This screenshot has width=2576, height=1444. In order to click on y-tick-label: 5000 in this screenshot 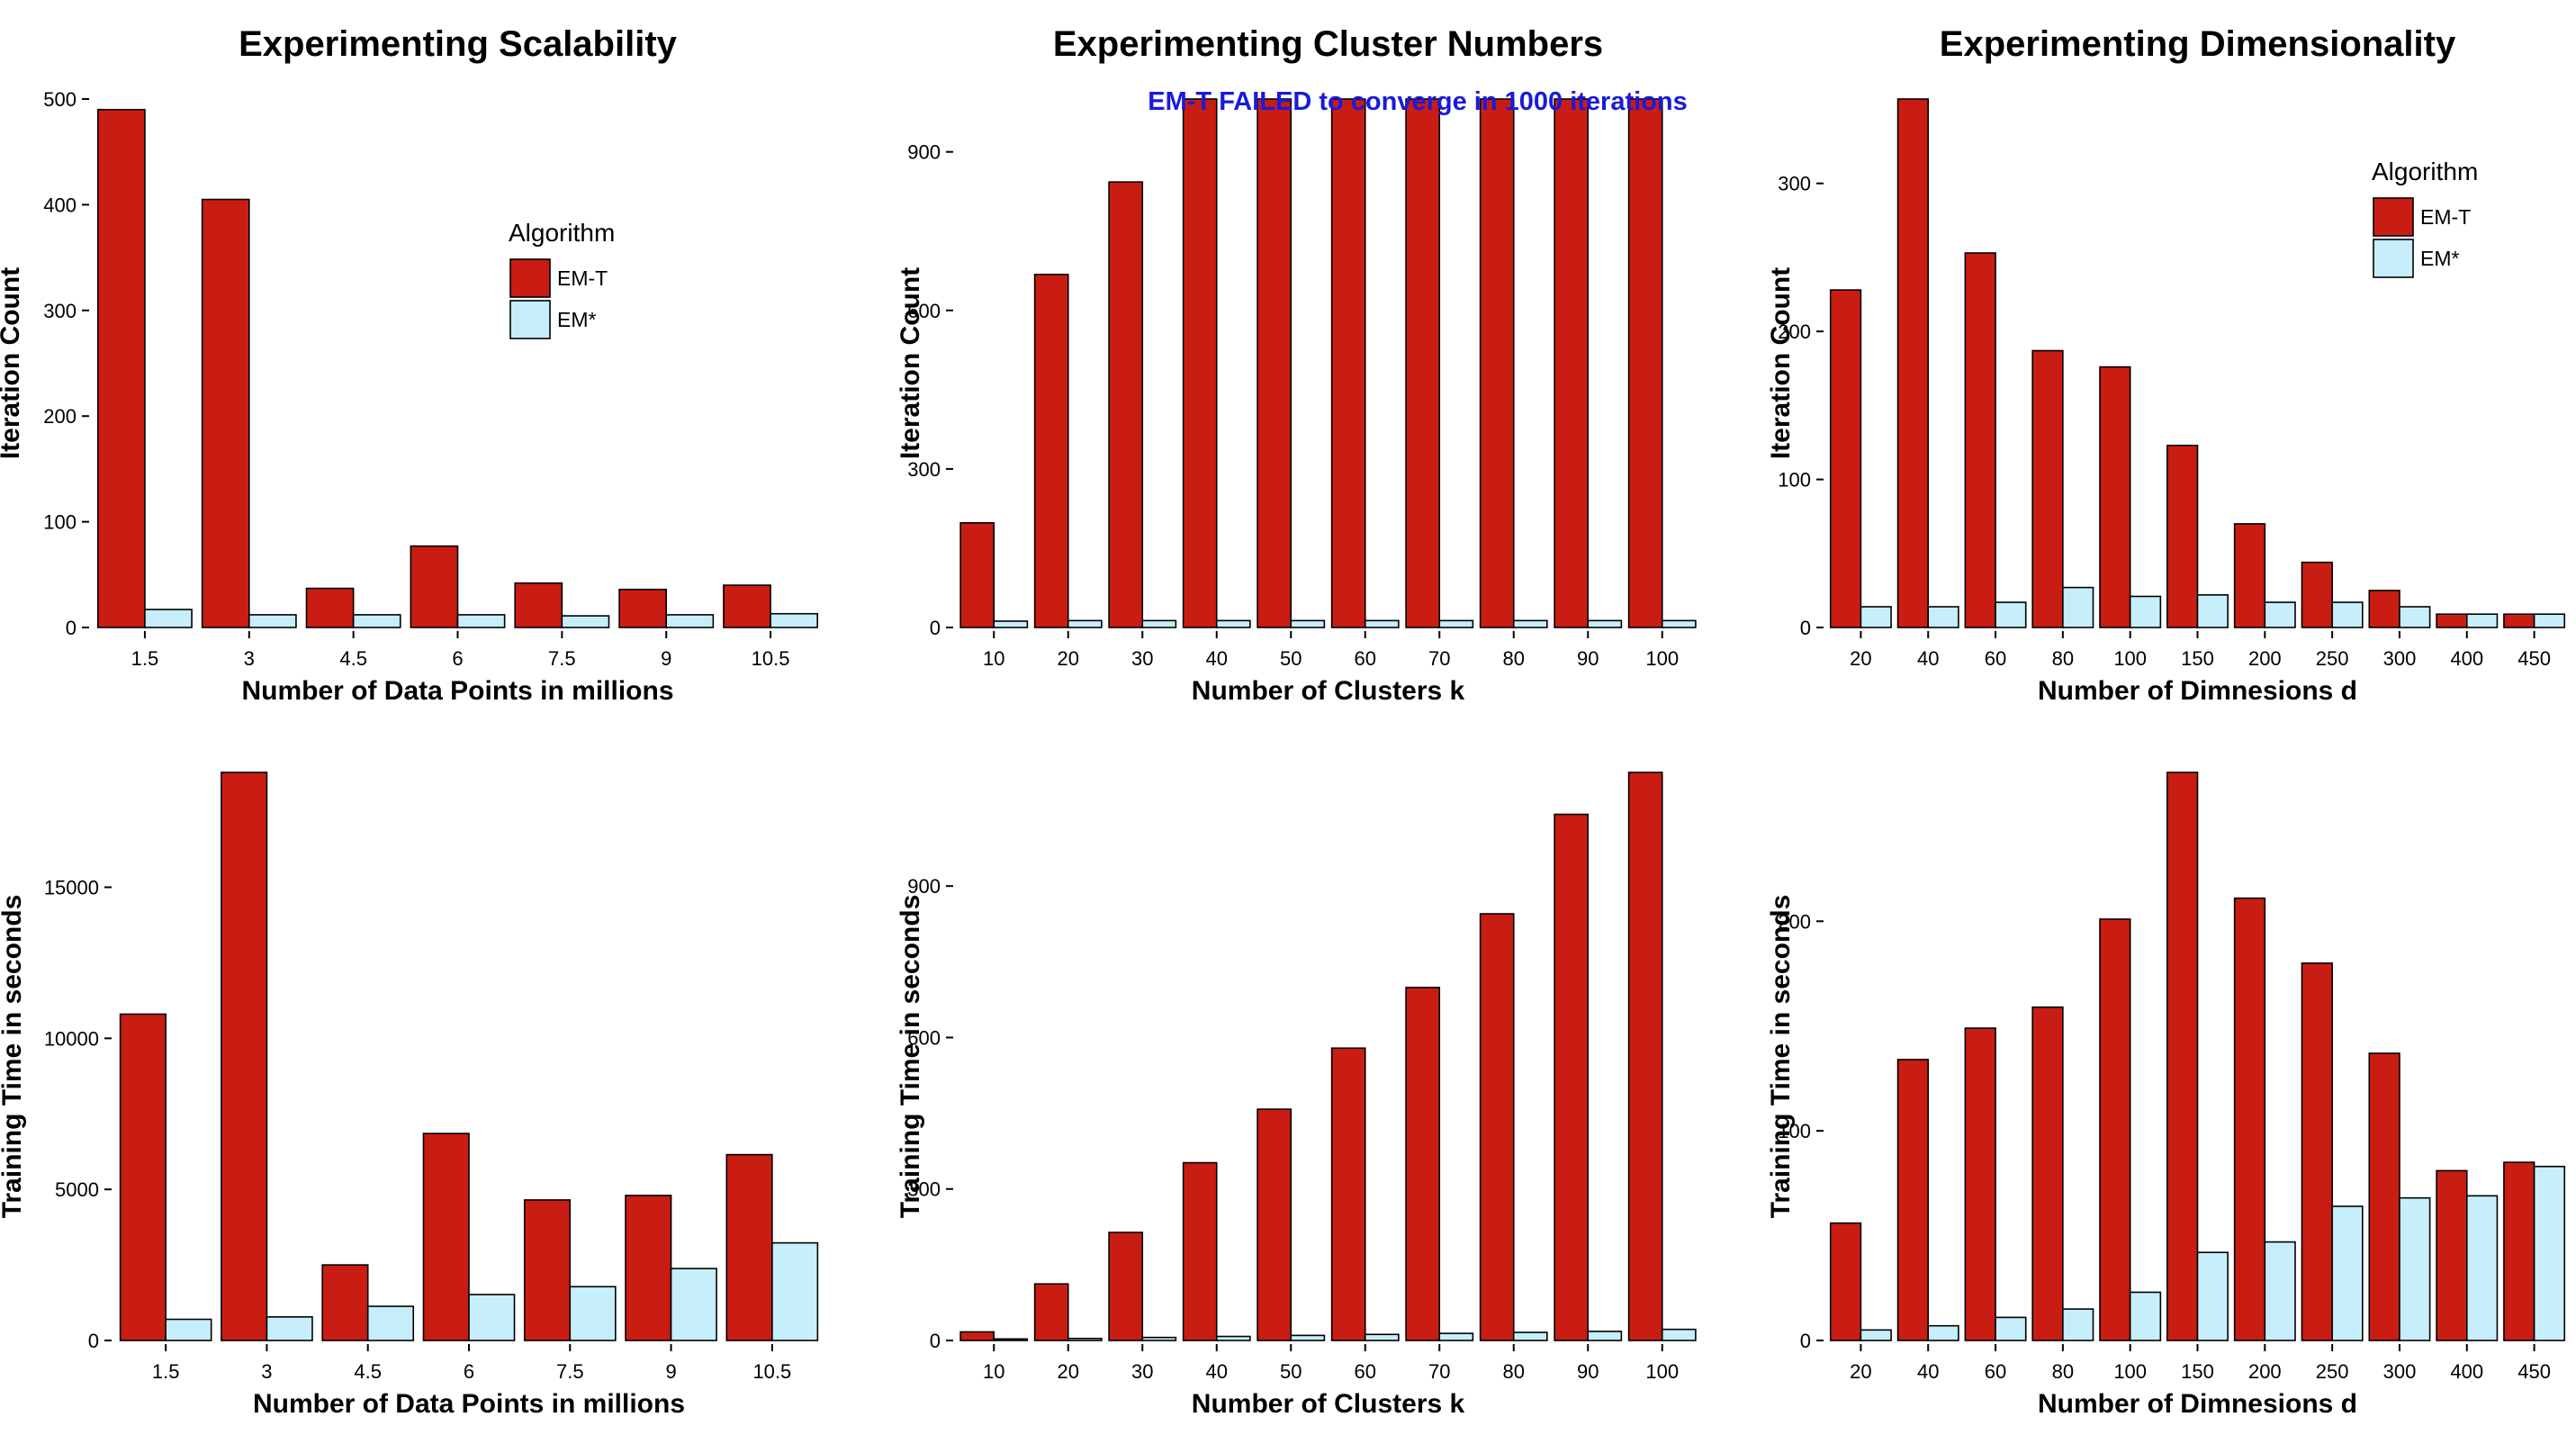, I will do `click(77, 1189)`.